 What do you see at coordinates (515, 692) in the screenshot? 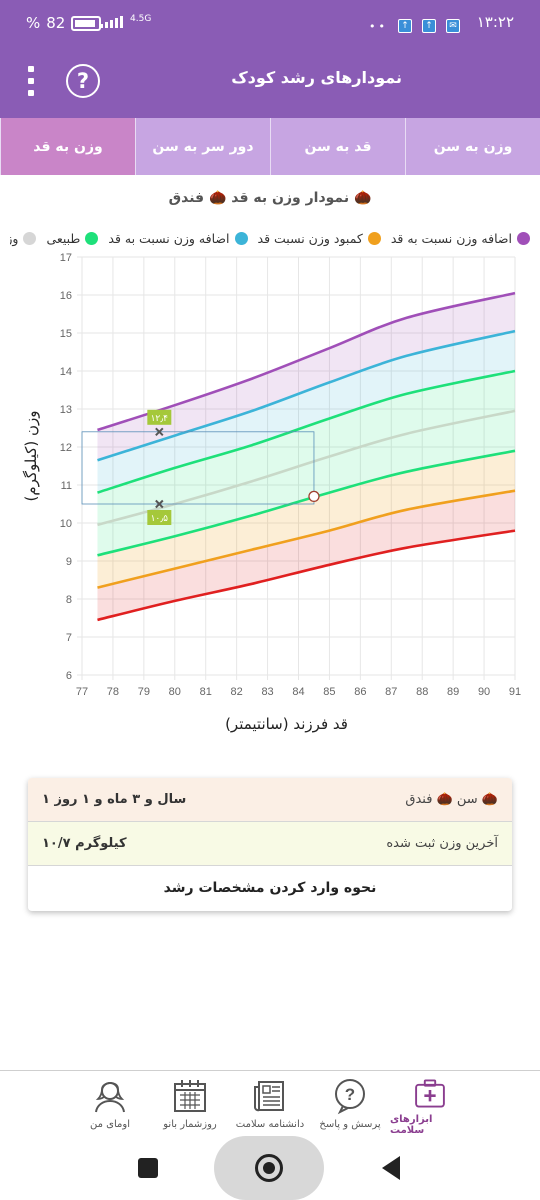
I see `x-tick-label: 91` at bounding box center [515, 692].